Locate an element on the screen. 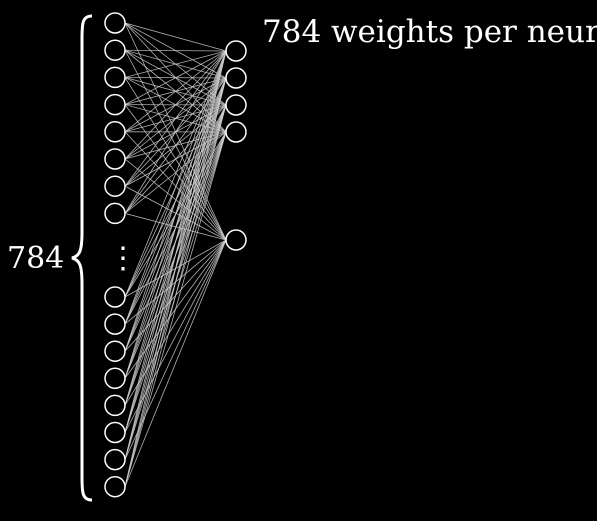 The image size is (597, 521). input-count-brace is located at coordinates (82, 258).